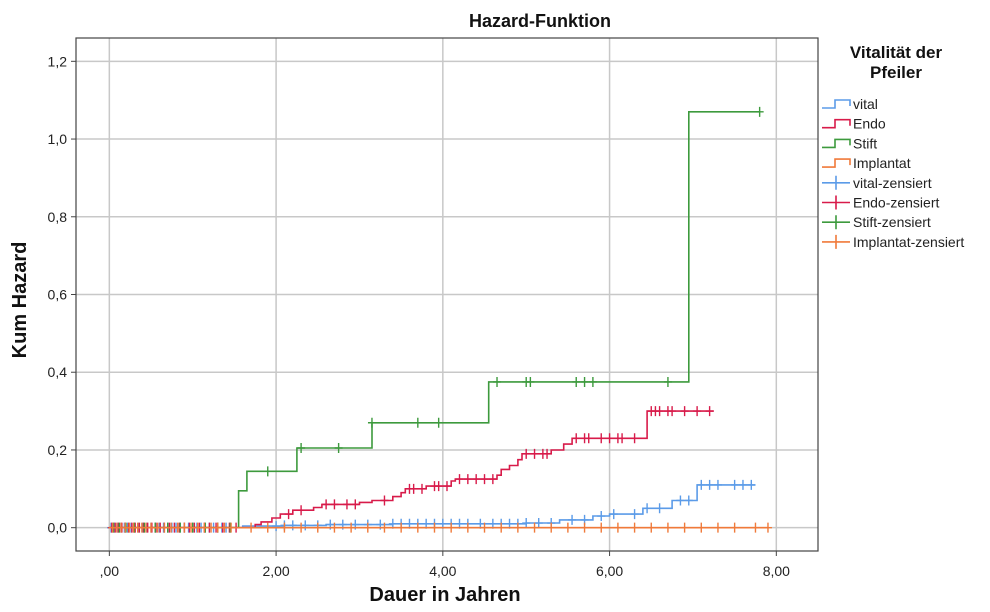  I want to click on legend-swatch-vital-zensiert, so click(836, 182).